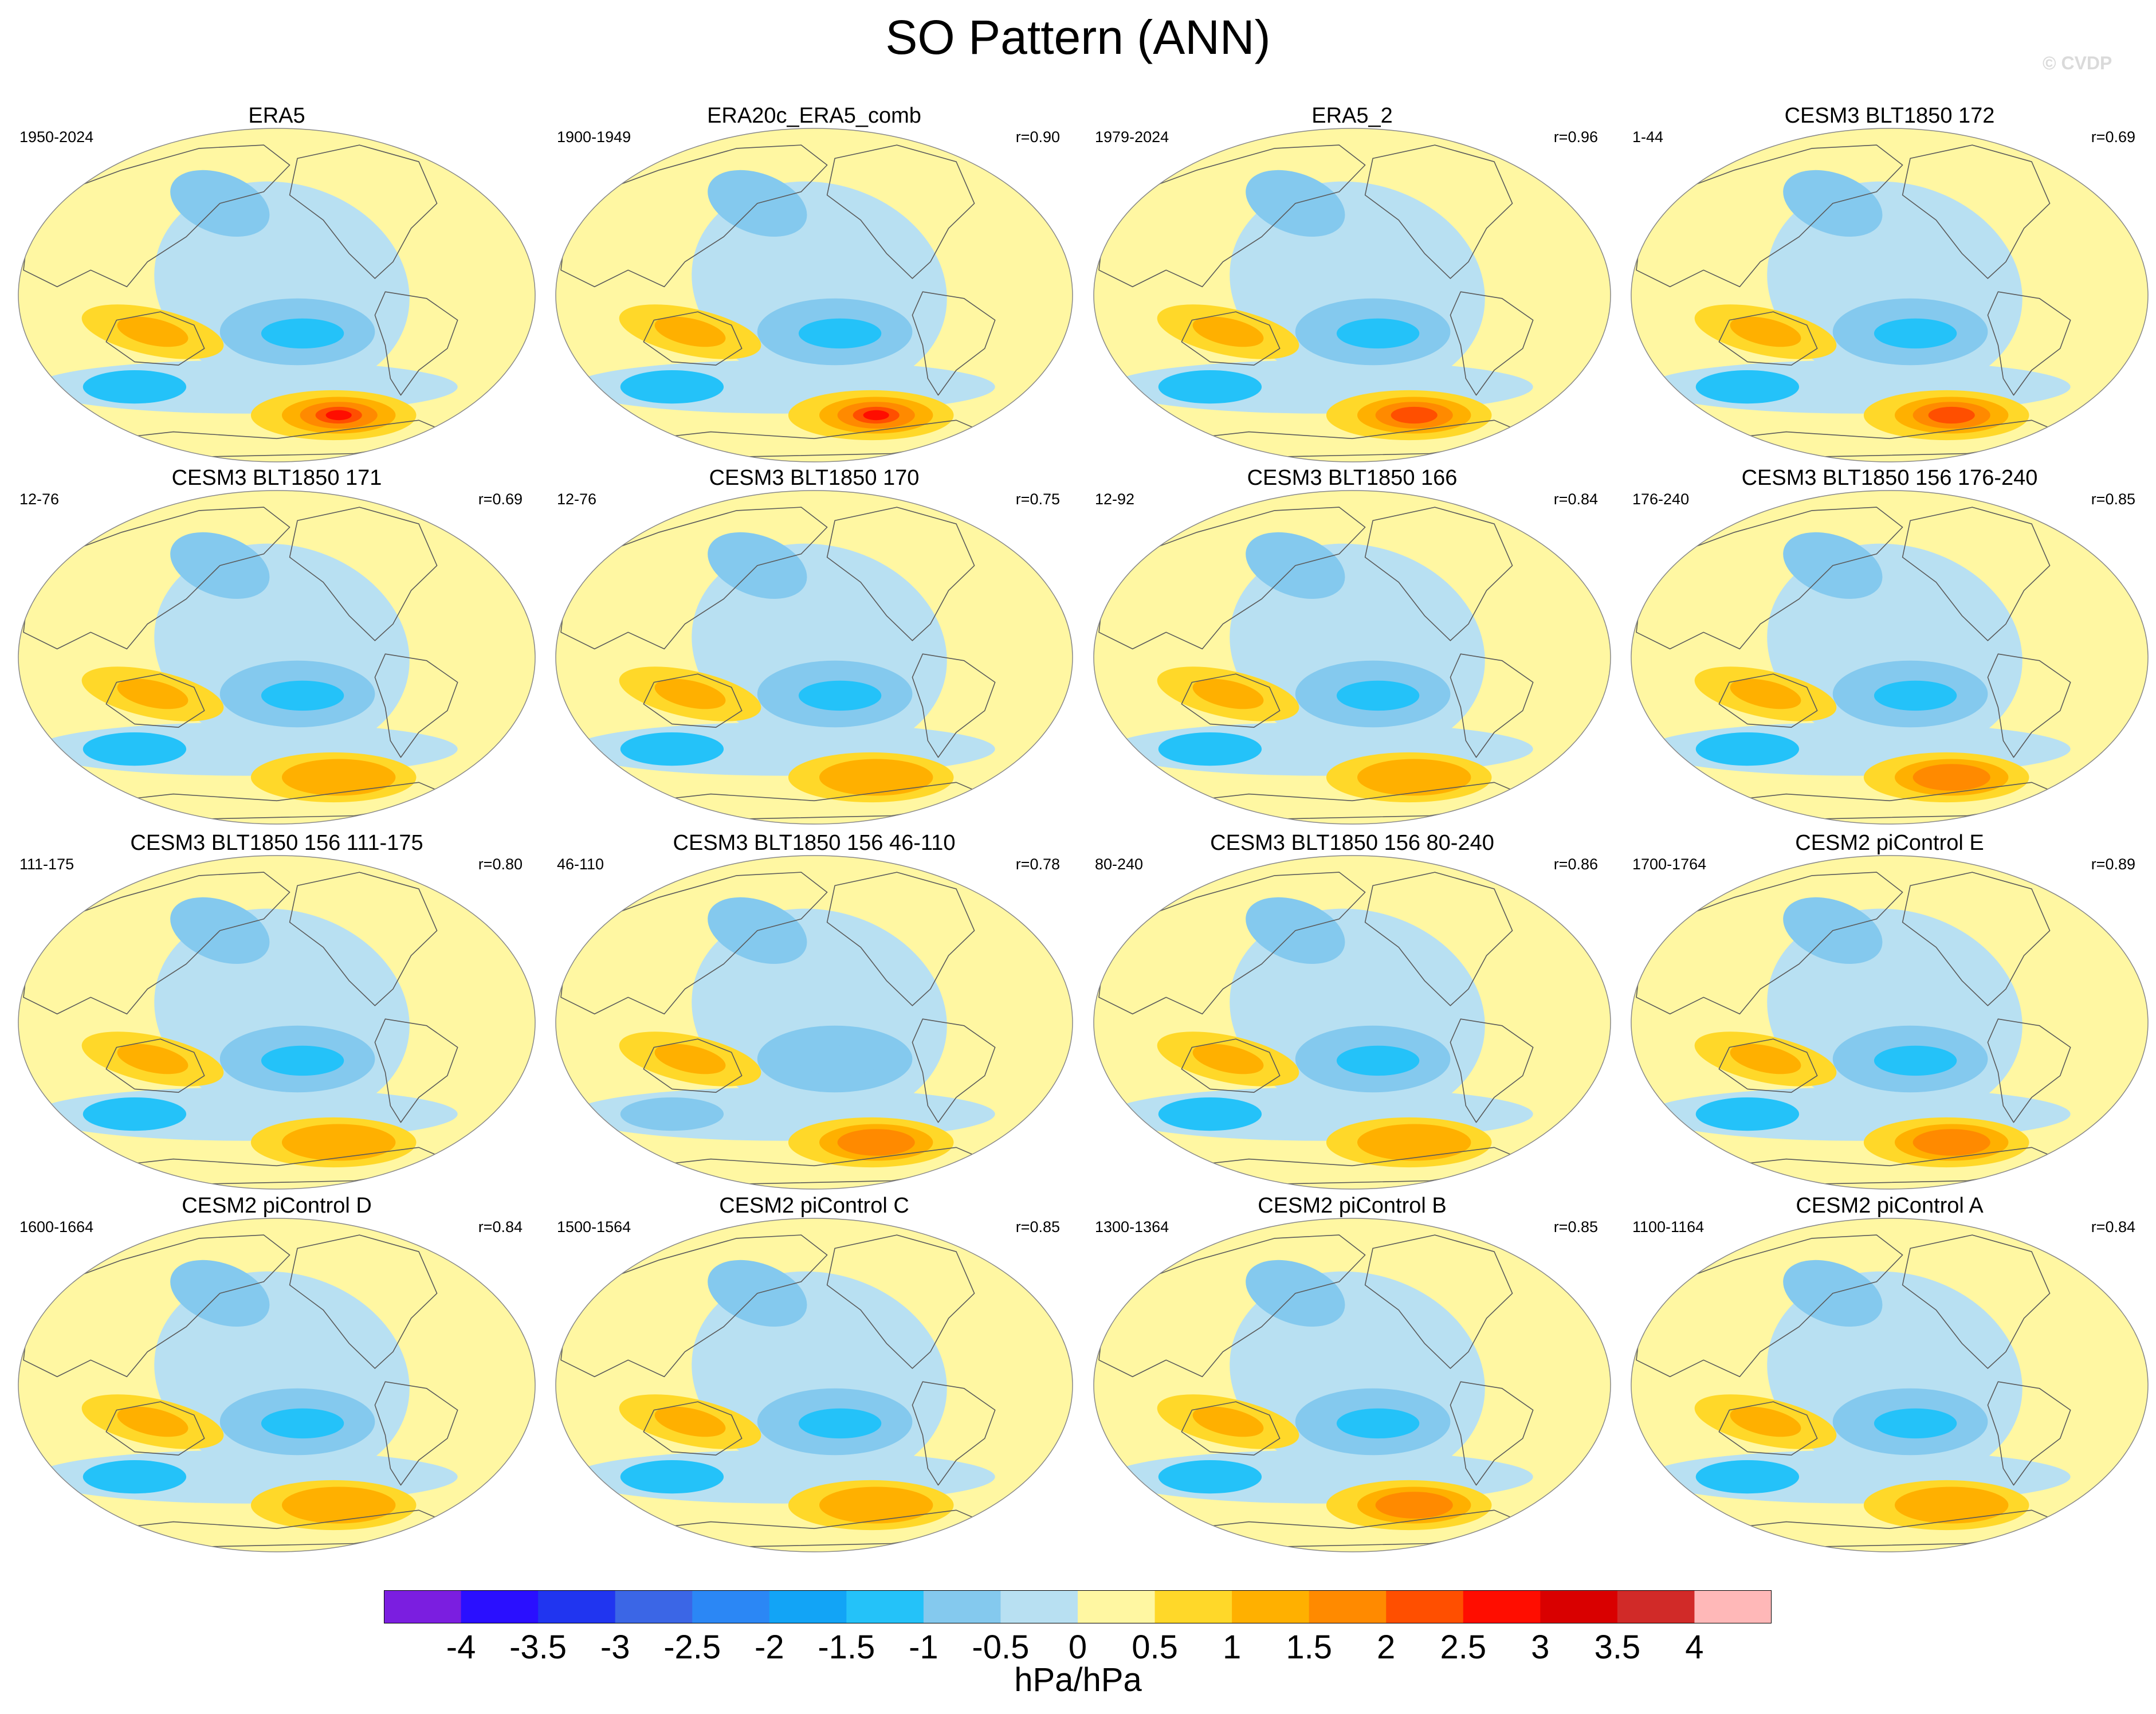  What do you see at coordinates (500, 499) in the screenshot?
I see `panel-correlation: r=0.69` at bounding box center [500, 499].